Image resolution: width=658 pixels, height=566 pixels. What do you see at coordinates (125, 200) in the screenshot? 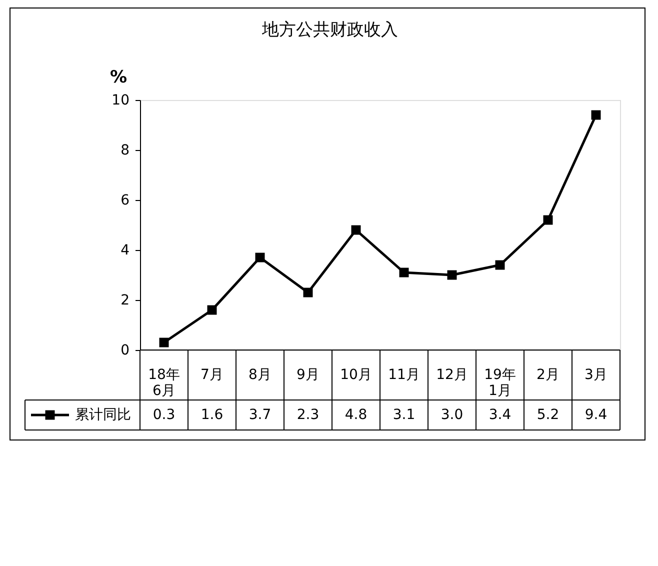
I see `y-tick-label: 6` at bounding box center [125, 200].